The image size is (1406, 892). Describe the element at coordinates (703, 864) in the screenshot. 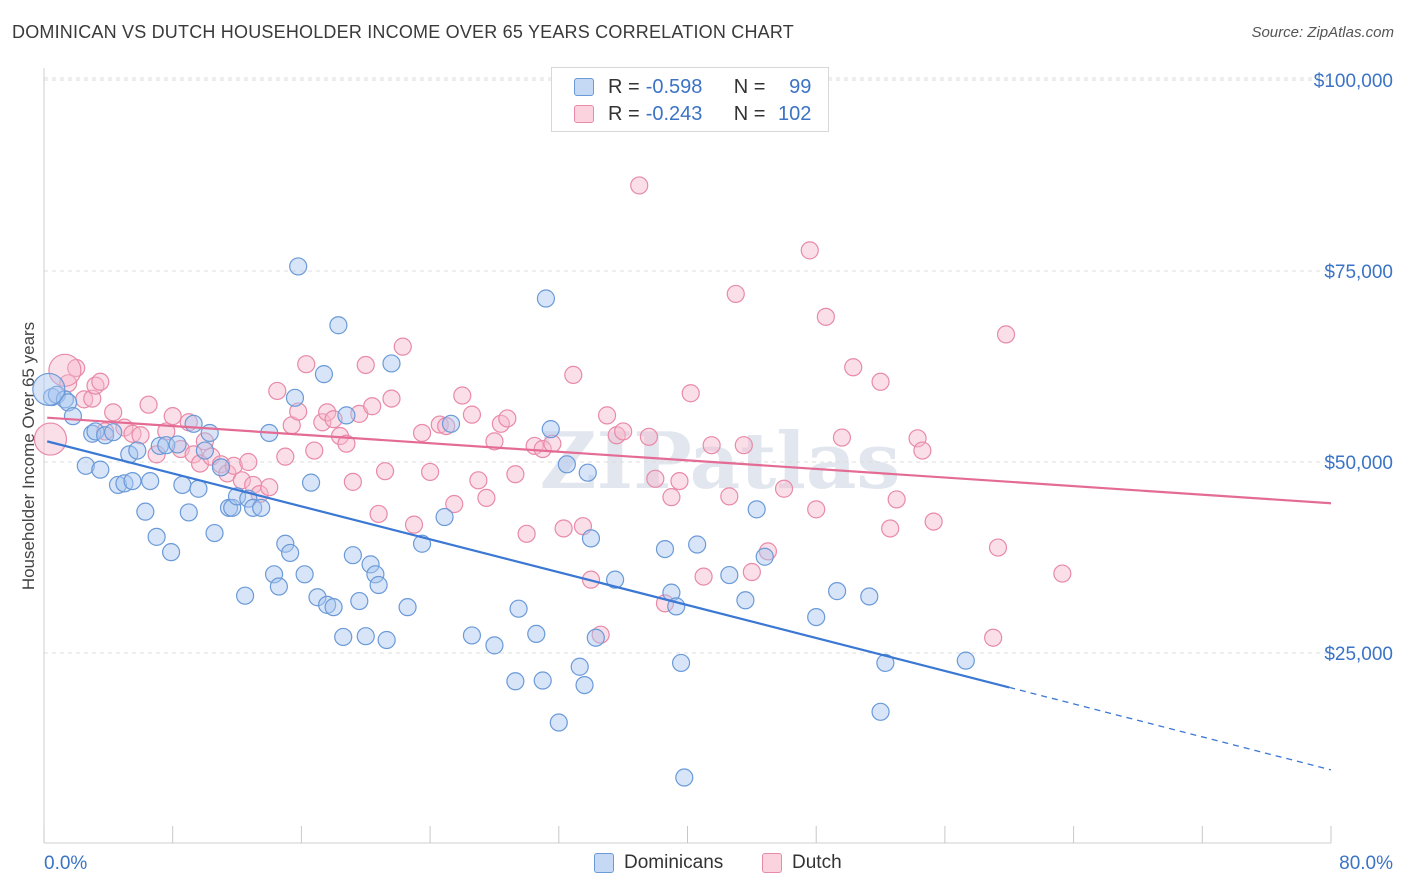

I see `series-legend: Dominicans Dutch` at that location.